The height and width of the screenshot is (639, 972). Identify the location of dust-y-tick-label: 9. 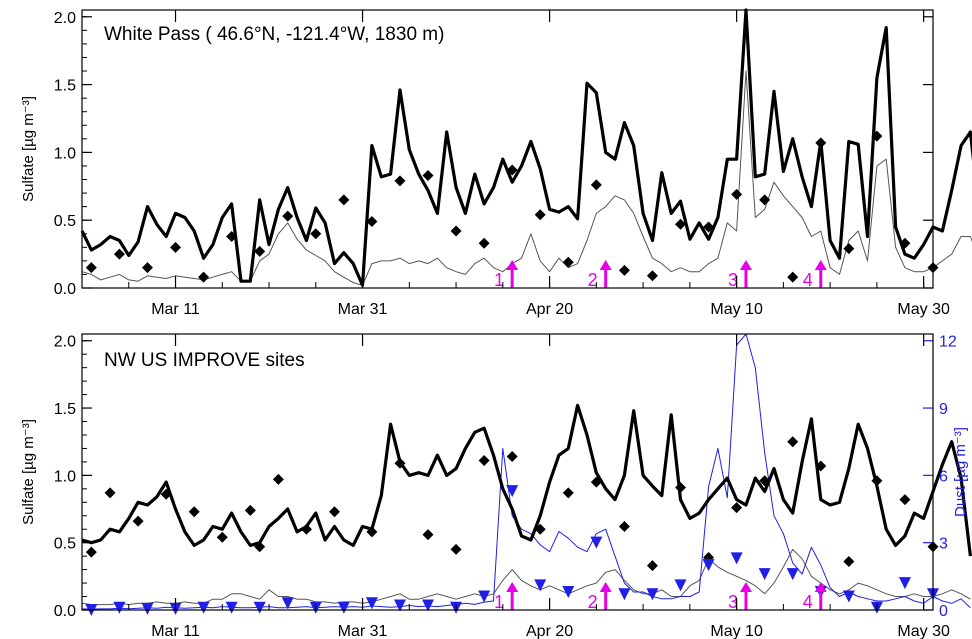
(943, 409).